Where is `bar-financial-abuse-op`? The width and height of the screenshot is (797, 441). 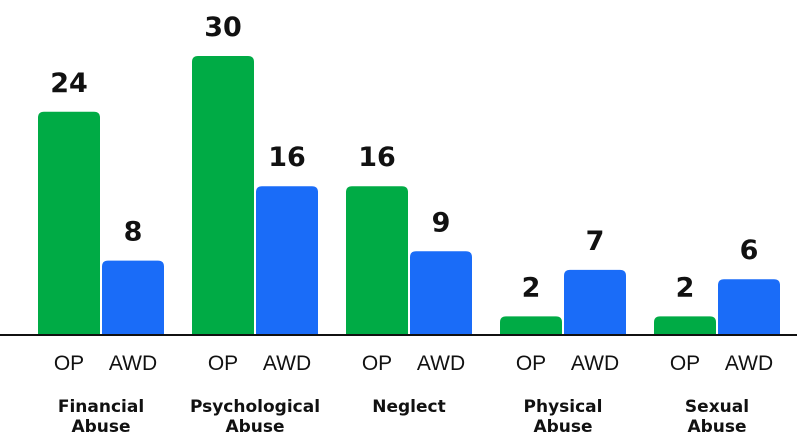
bar-financial-abuse-op is located at coordinates (69, 223).